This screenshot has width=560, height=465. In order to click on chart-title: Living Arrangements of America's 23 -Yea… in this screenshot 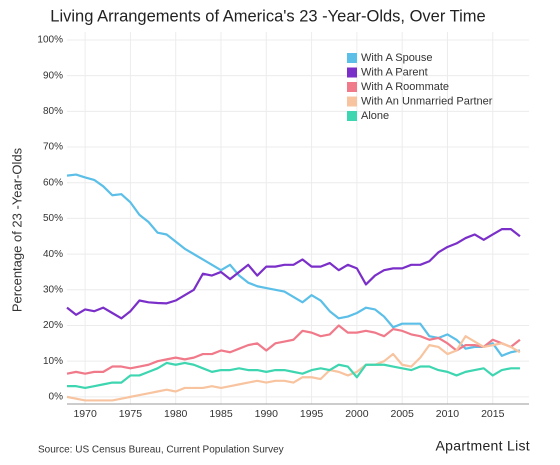, I will do `click(267, 16)`.